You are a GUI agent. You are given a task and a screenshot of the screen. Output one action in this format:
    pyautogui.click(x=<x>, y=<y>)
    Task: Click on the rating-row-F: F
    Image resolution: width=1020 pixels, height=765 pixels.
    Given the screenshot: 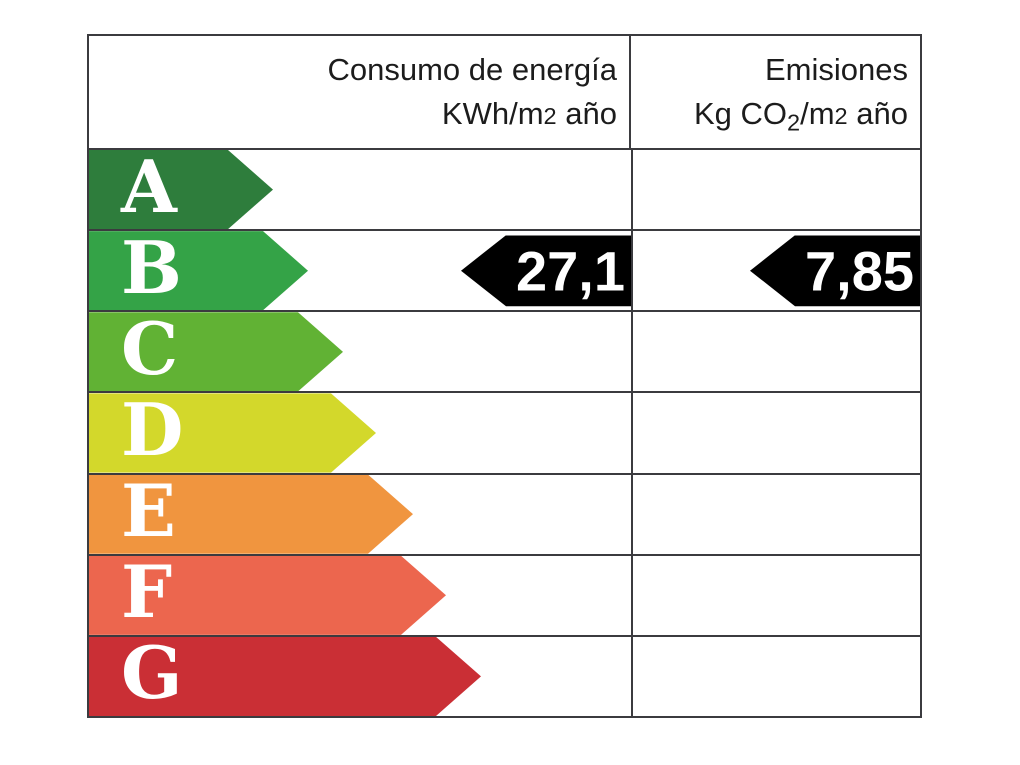 What is the action you would take?
    pyautogui.click(x=504, y=596)
    